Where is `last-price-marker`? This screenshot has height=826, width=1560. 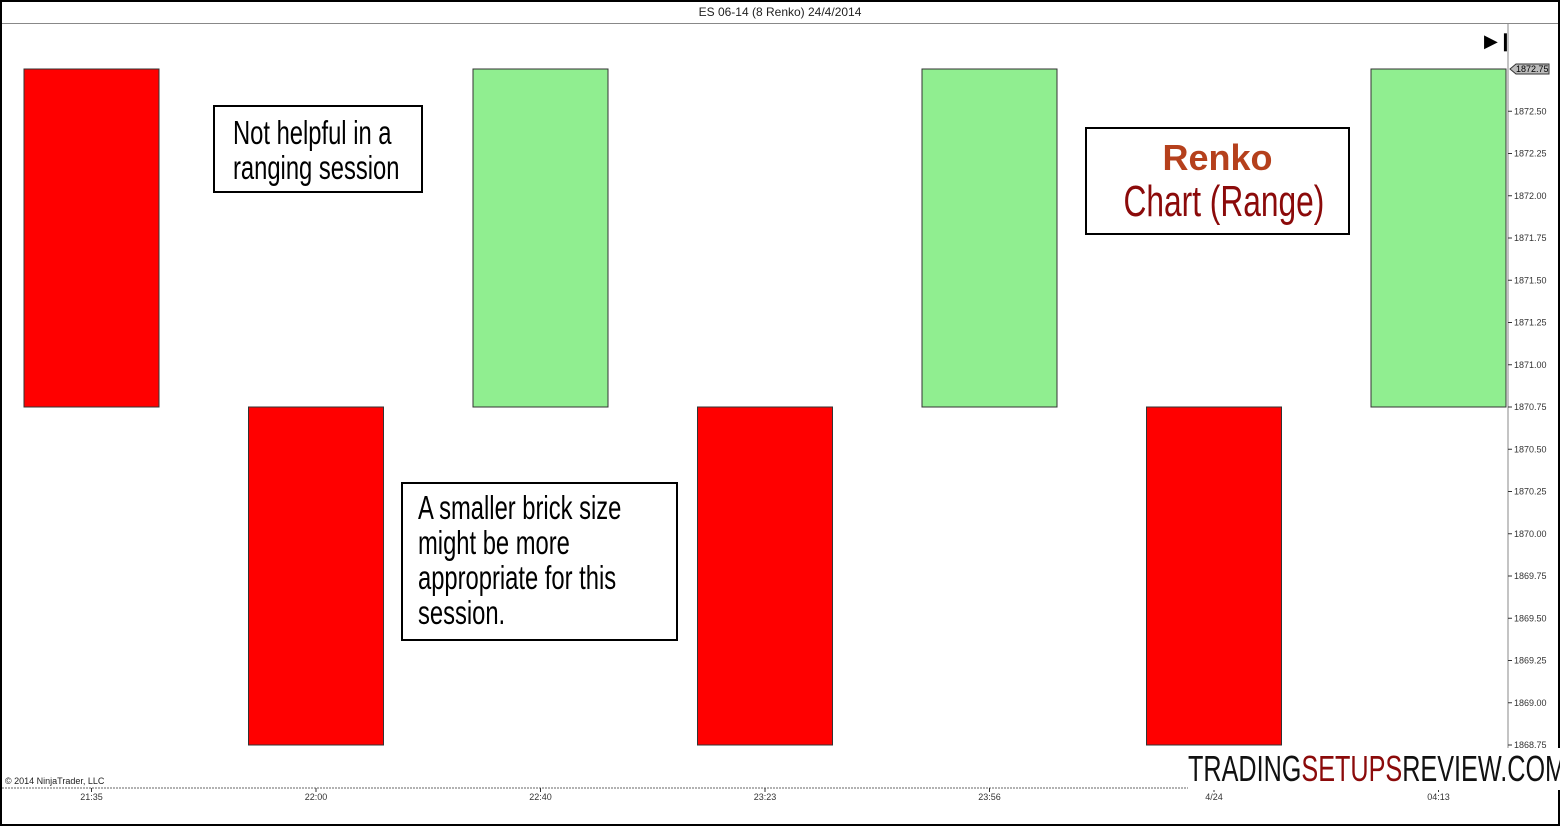 last-price-marker is located at coordinates (1529, 69).